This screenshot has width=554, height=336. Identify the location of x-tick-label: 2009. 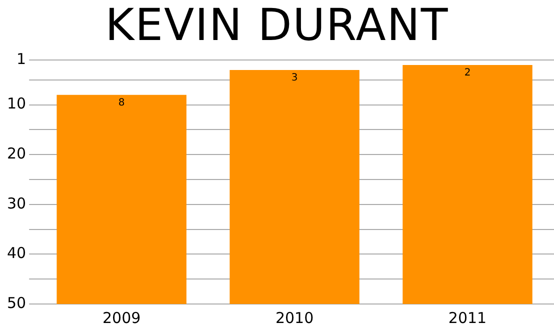
(121, 317).